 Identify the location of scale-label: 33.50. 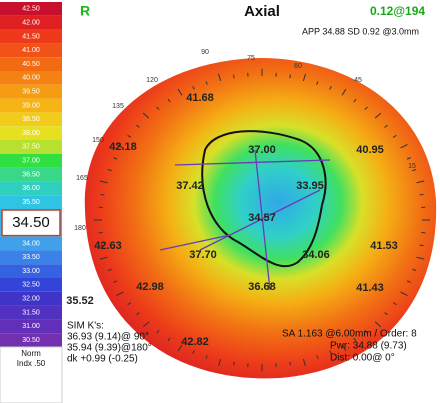
(31, 257).